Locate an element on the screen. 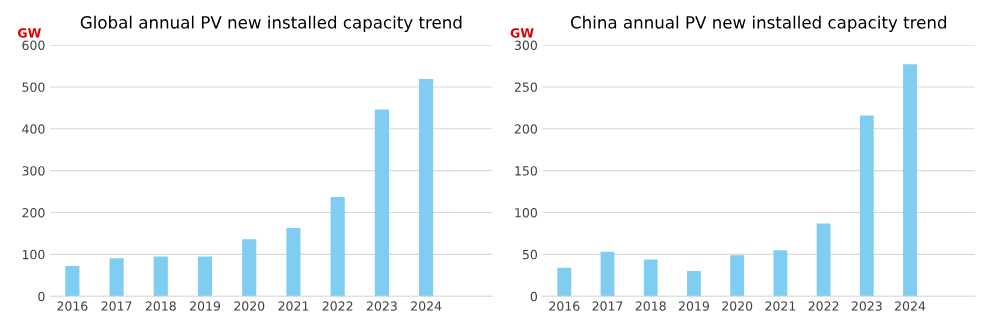 The width and height of the screenshot is (1005, 322). y-tick-label: 150 is located at coordinates (526, 171).